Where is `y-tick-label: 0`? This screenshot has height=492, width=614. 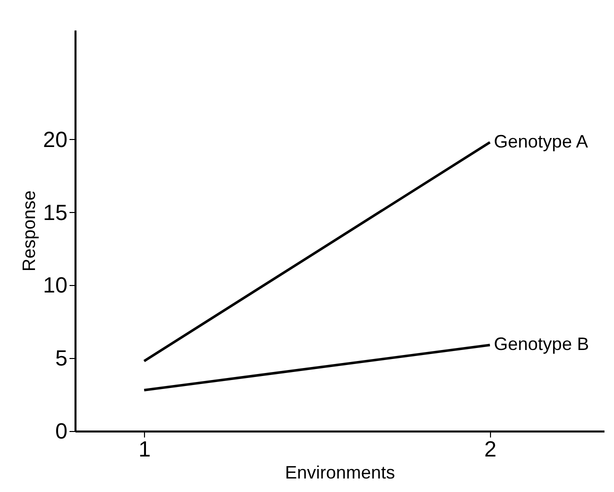 y-tick-label: 0 is located at coordinates (61, 431).